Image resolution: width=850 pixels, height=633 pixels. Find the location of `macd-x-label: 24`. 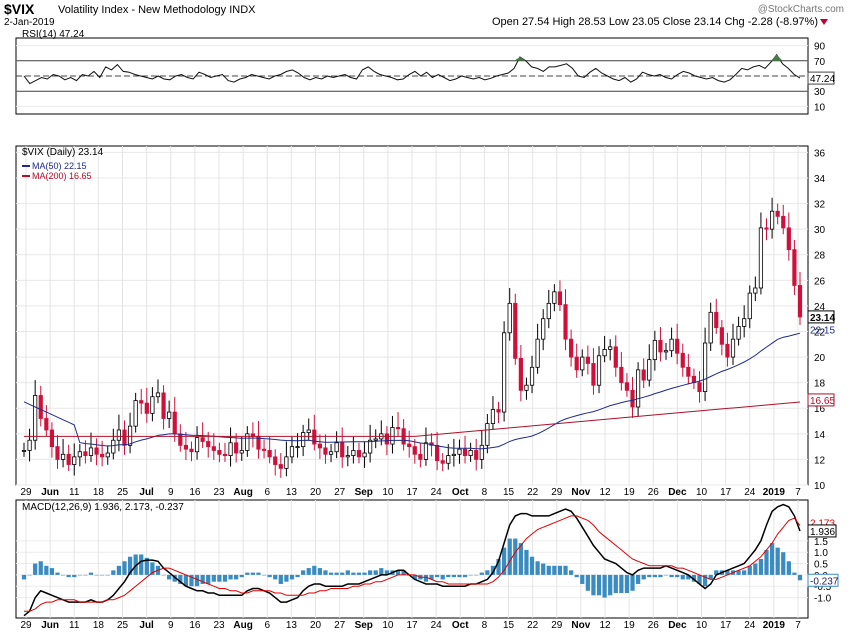

macd-x-label: 24 is located at coordinates (437, 625).